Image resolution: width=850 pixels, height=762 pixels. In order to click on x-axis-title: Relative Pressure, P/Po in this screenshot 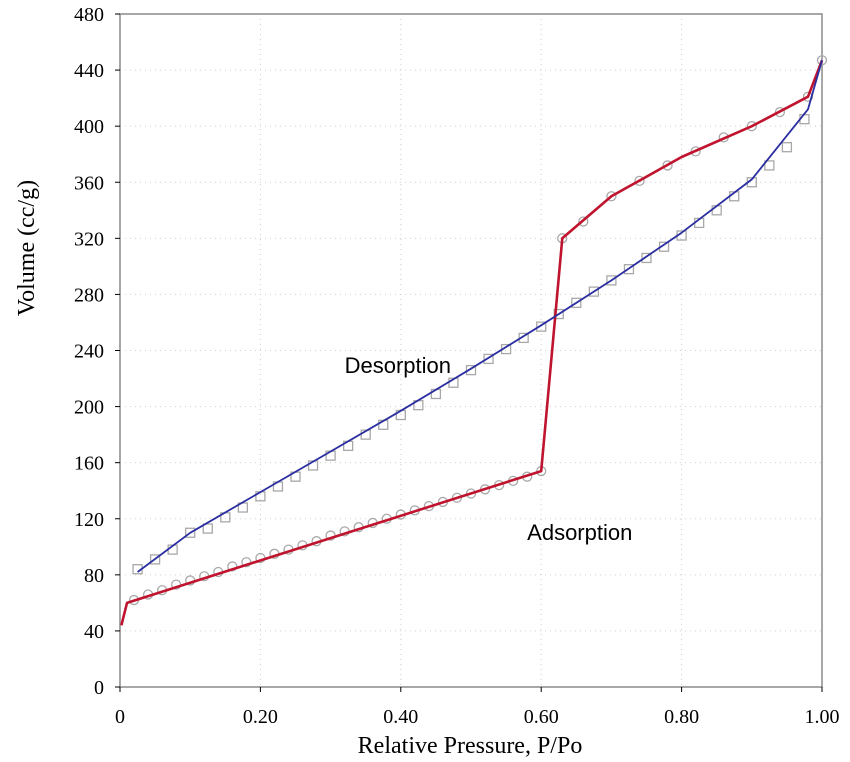, I will do `click(470, 746)`.